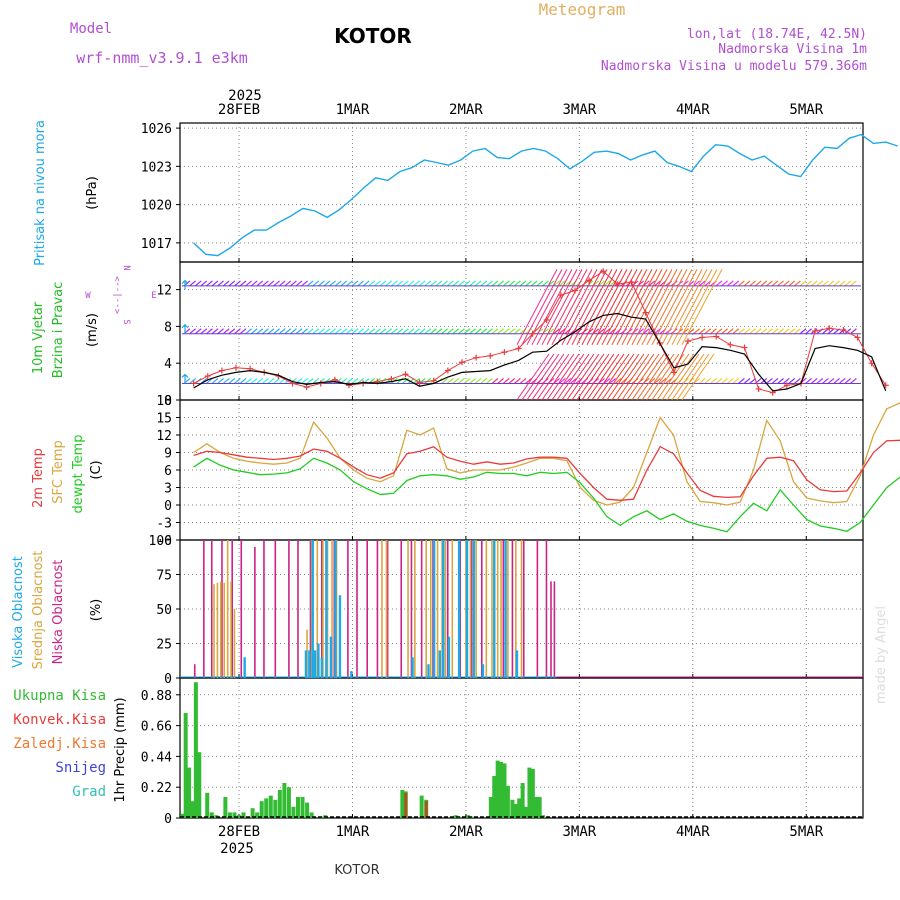  Describe the element at coordinates (78, 473) in the screenshot. I see `dew-axis-title: dewpt Temp` at that location.